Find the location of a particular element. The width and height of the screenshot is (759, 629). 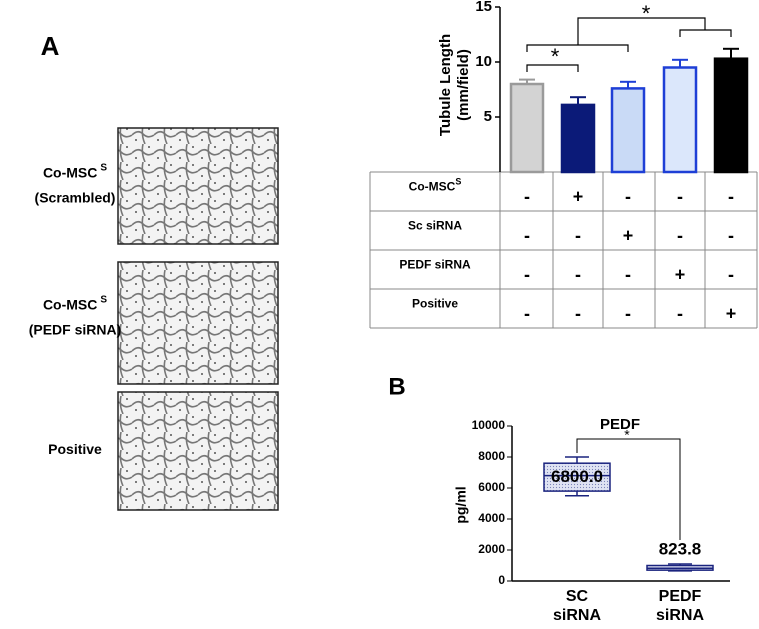

value-label: 6800.0 is located at coordinates (577, 476).